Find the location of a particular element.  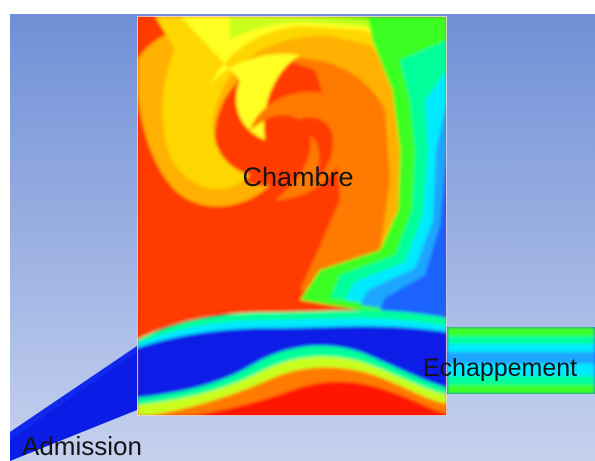

exhaust-label: Echappement is located at coordinates (500, 368).